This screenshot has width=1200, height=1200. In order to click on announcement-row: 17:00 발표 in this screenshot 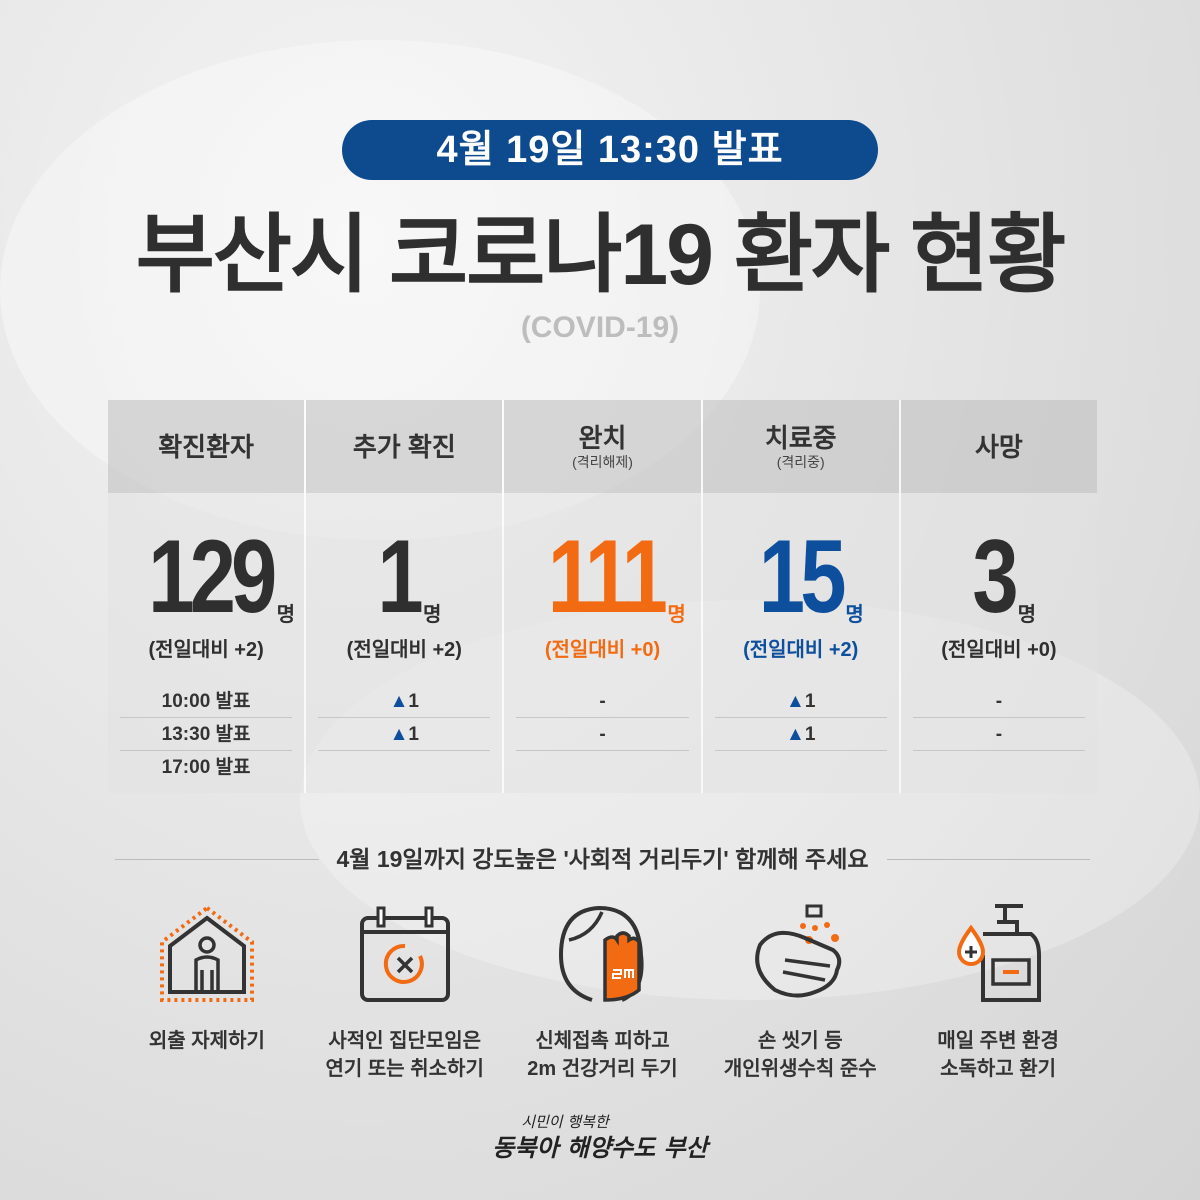, I will do `click(206, 767)`.